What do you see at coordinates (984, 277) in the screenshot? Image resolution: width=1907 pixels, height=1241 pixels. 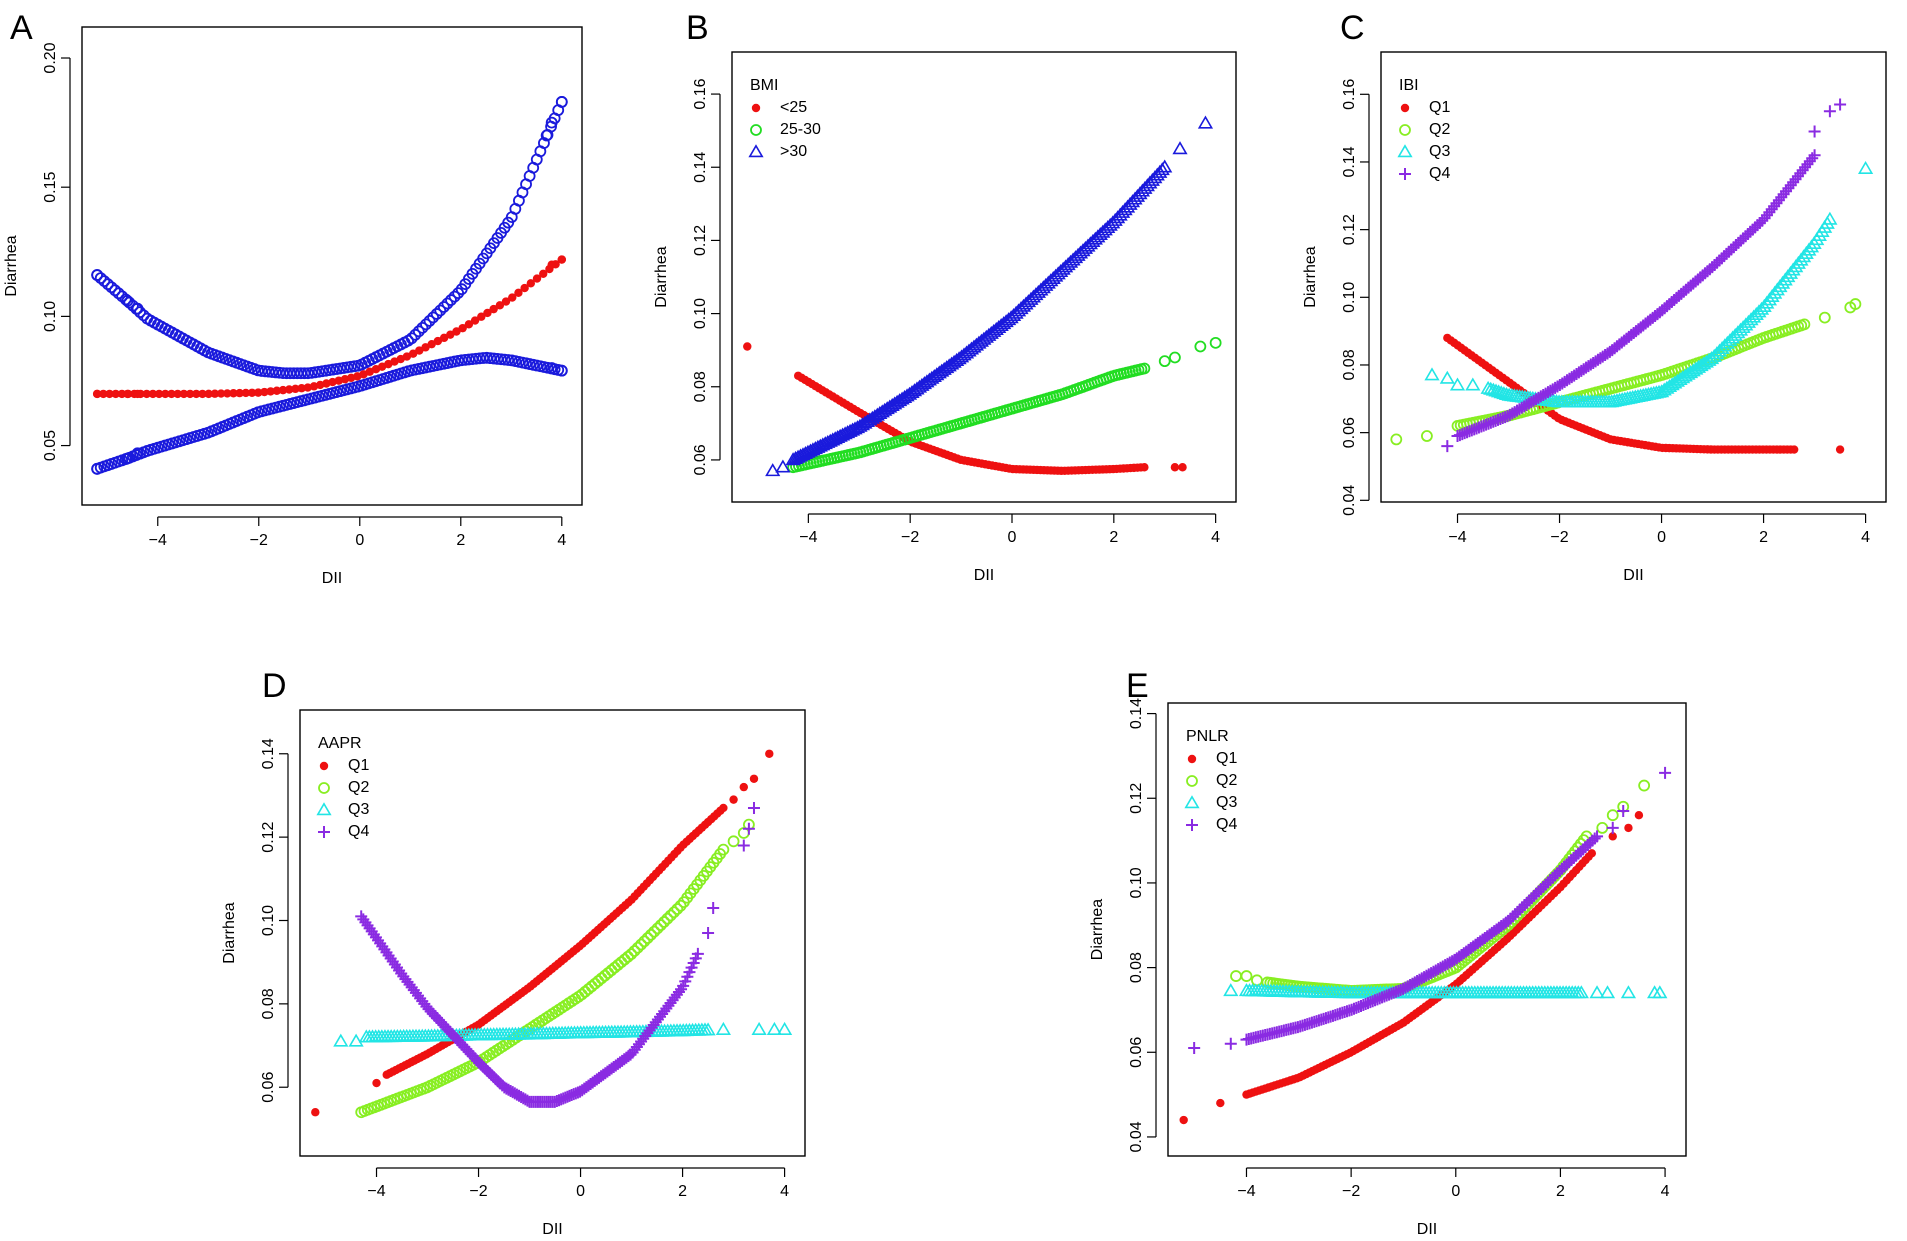 I see `plot-frame` at bounding box center [984, 277].